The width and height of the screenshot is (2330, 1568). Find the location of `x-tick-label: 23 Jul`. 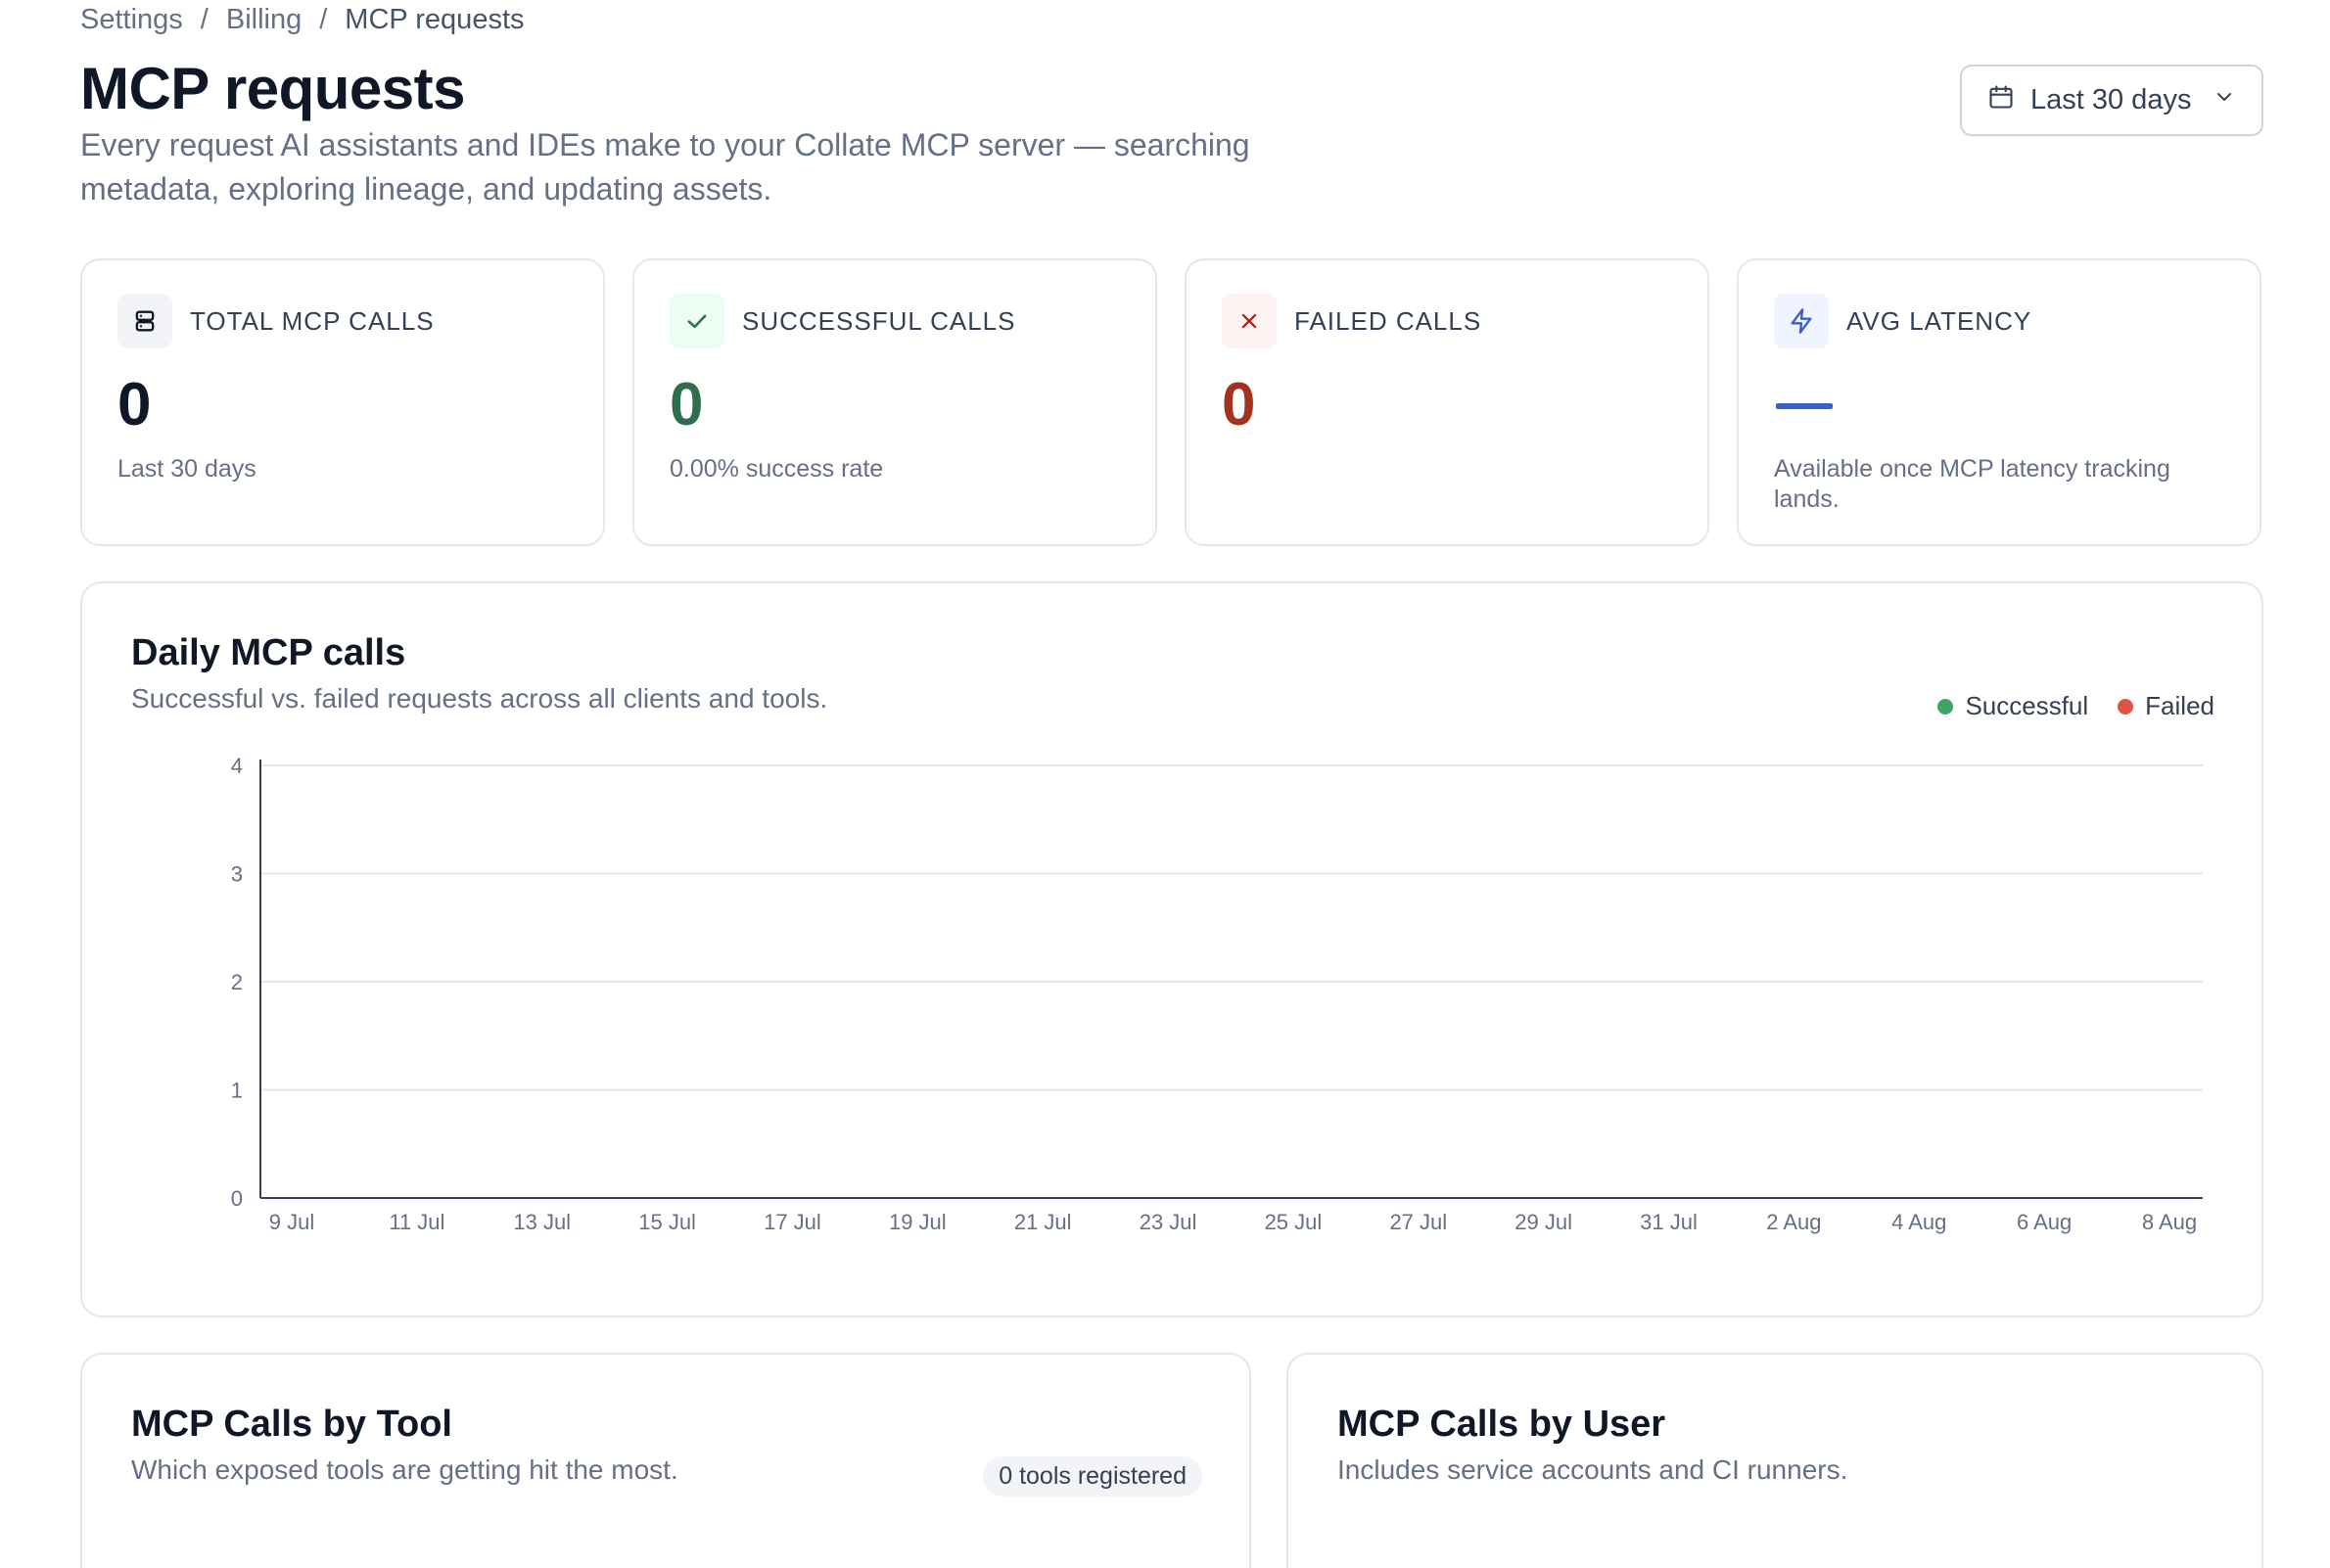

x-tick-label: 23 Jul is located at coordinates (1168, 1222).